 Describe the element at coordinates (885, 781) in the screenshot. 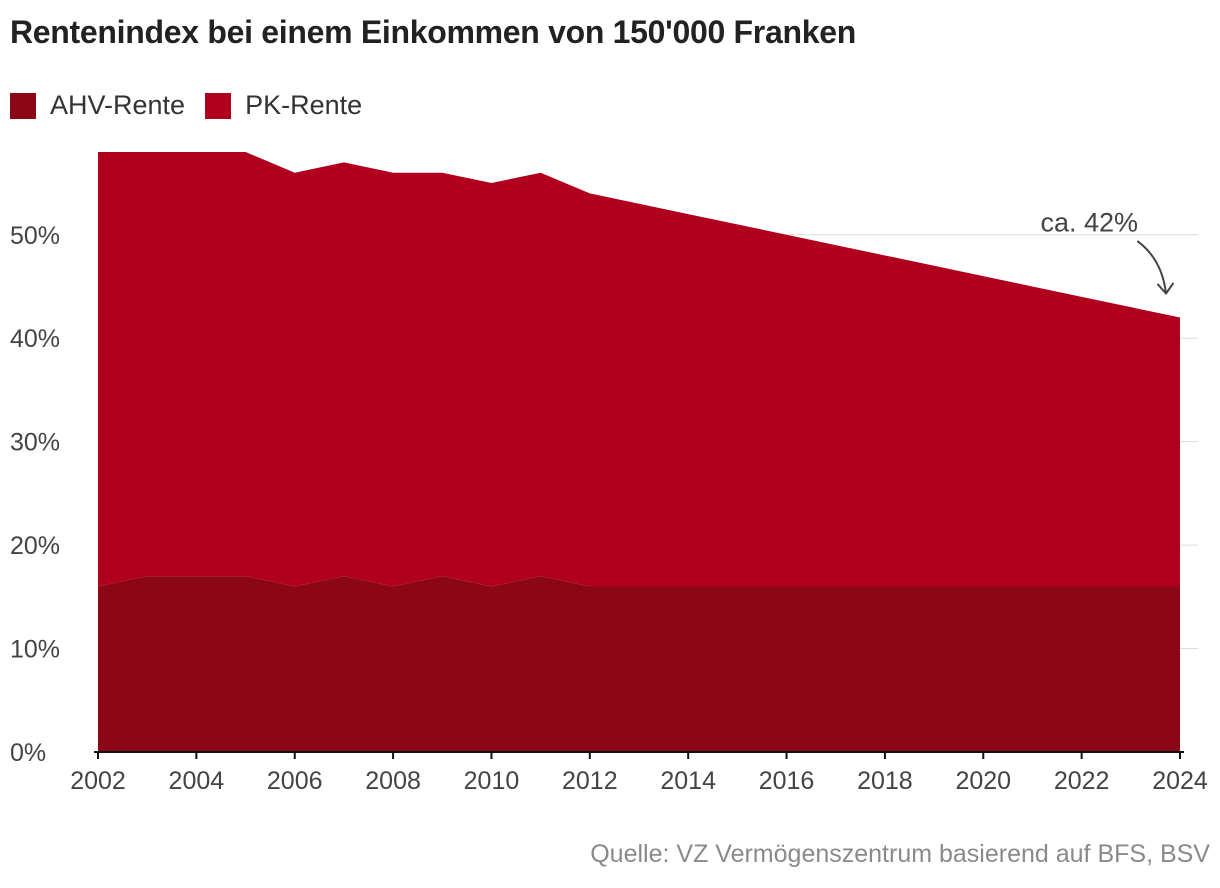

I see `x-tick-label-2018: 2018` at that location.